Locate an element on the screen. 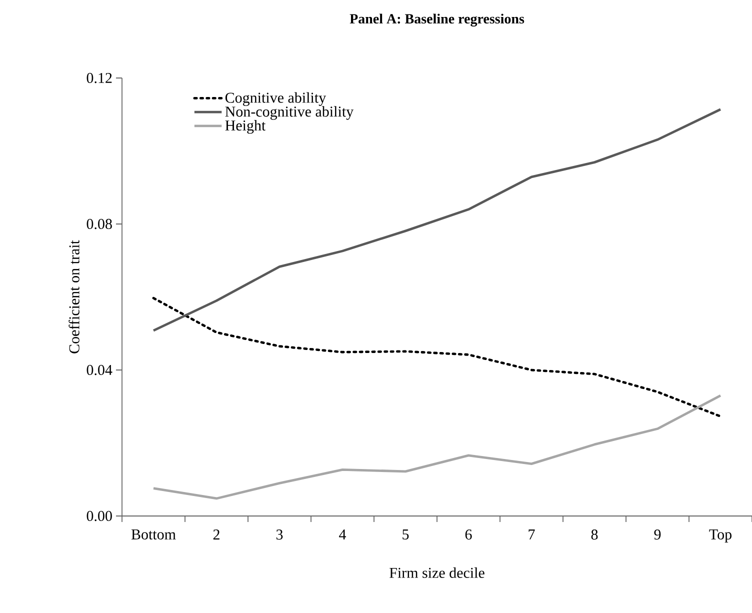  y-tick-label: 0.08 is located at coordinates (99, 224).